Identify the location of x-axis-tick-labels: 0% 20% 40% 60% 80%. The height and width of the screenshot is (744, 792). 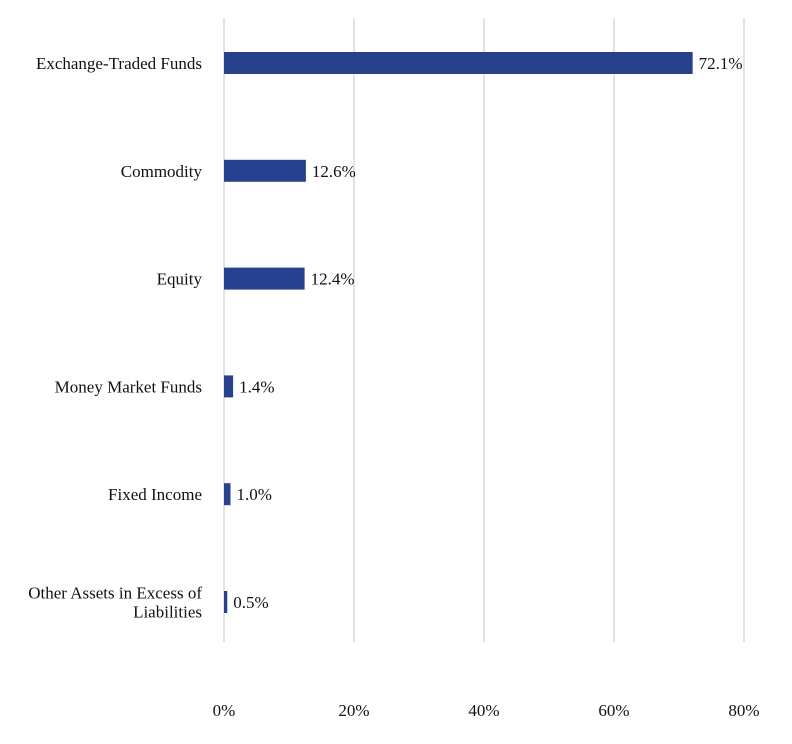
(486, 710).